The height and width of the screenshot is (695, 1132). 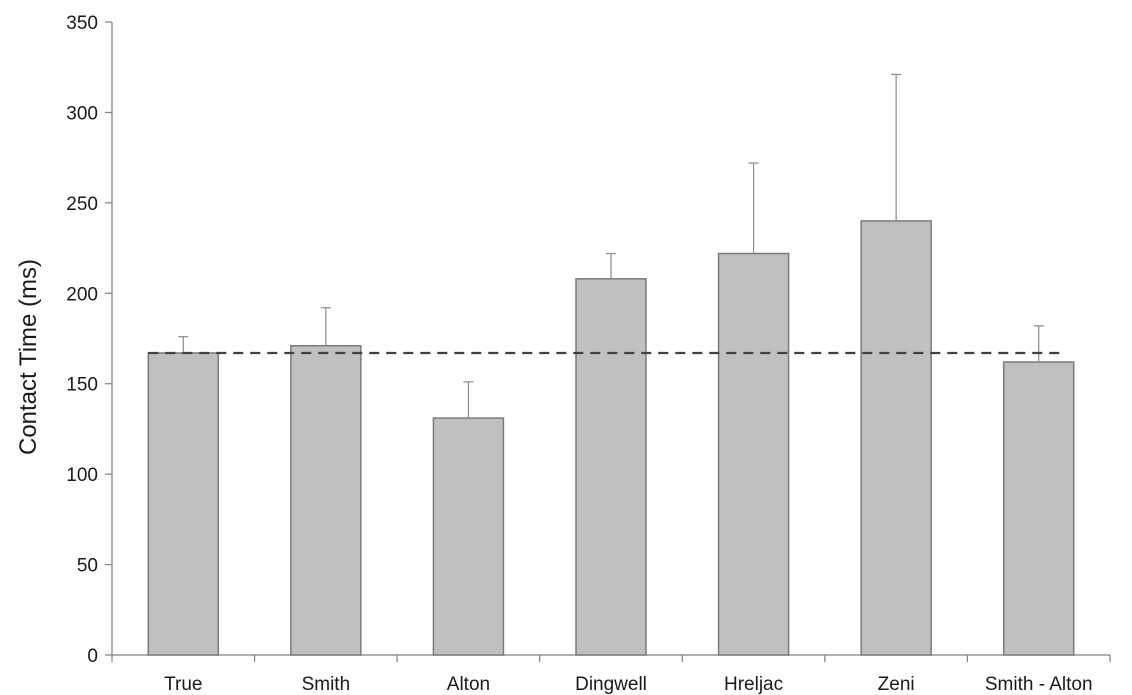 What do you see at coordinates (28, 357) in the screenshot?
I see `y-axis-title: Contact Time (ms)` at bounding box center [28, 357].